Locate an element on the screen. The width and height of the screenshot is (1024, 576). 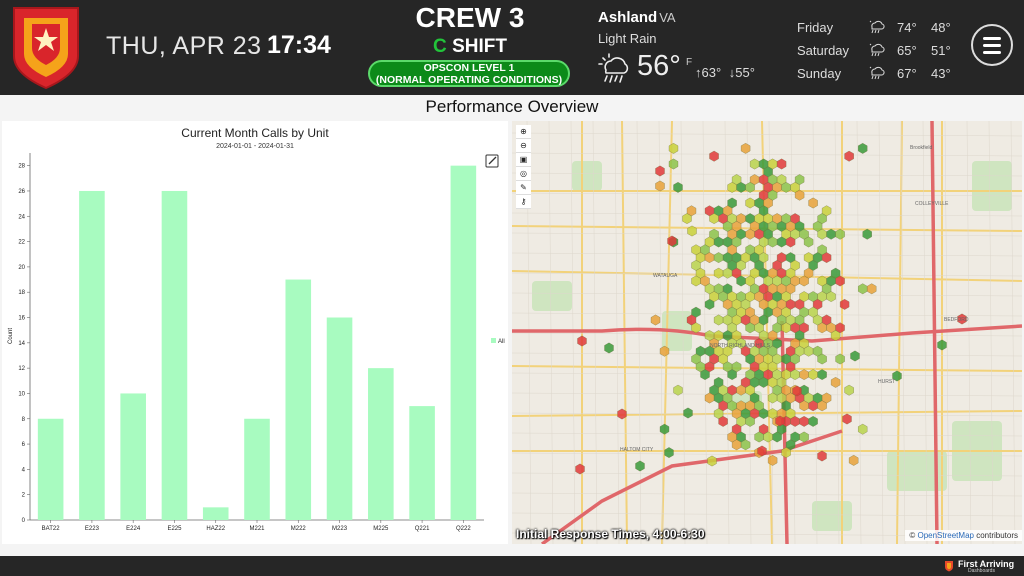
menu-bar is located at coordinates (992, 38).